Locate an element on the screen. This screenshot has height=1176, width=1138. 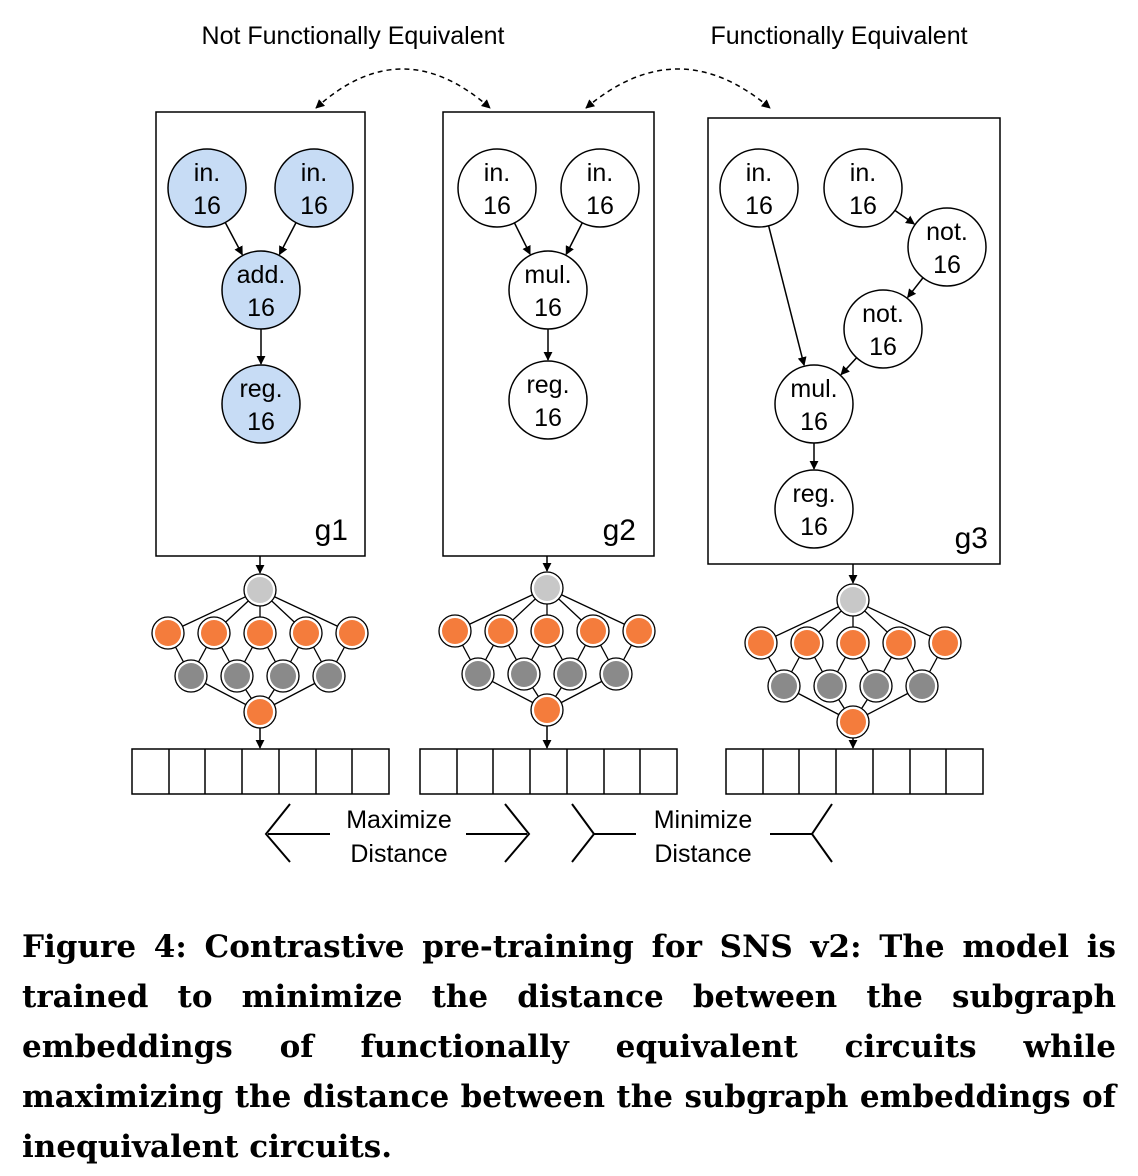
not-equivalent-arrow is located at coordinates (403, 88).